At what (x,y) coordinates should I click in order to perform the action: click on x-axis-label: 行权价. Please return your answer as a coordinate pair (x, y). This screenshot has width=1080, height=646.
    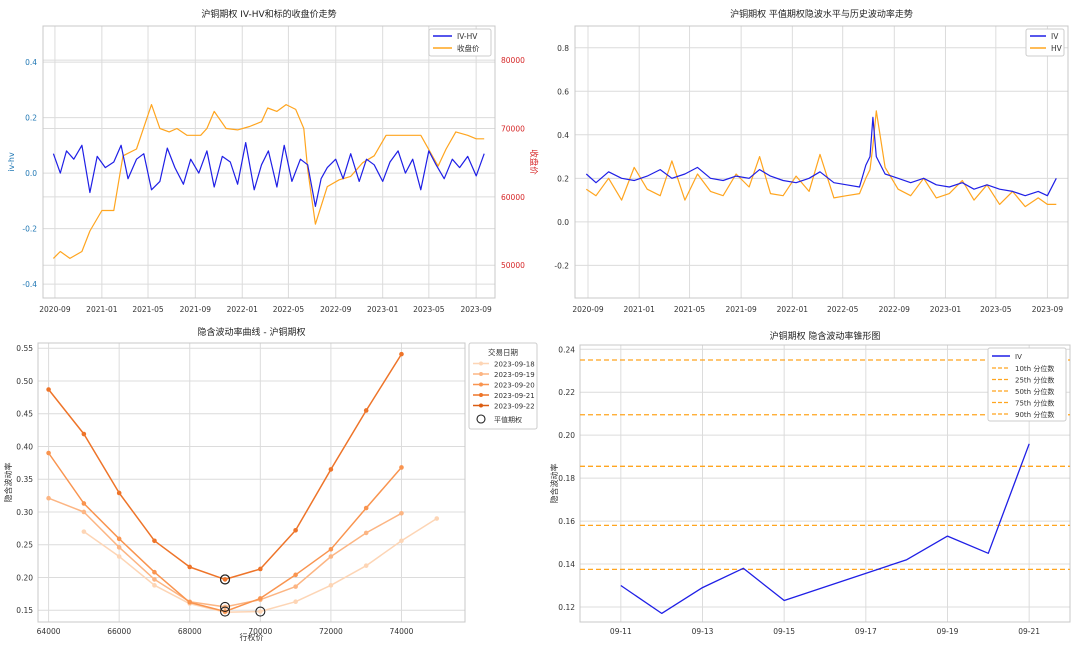
    Looking at the image, I should click on (252, 637).